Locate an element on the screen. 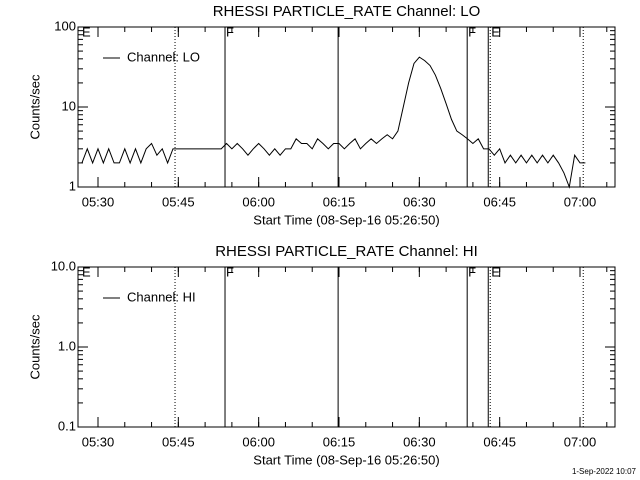 Image resolution: width=640 pixels, height=480 pixels. y-tick-label: 1.0 is located at coordinates (67, 345).